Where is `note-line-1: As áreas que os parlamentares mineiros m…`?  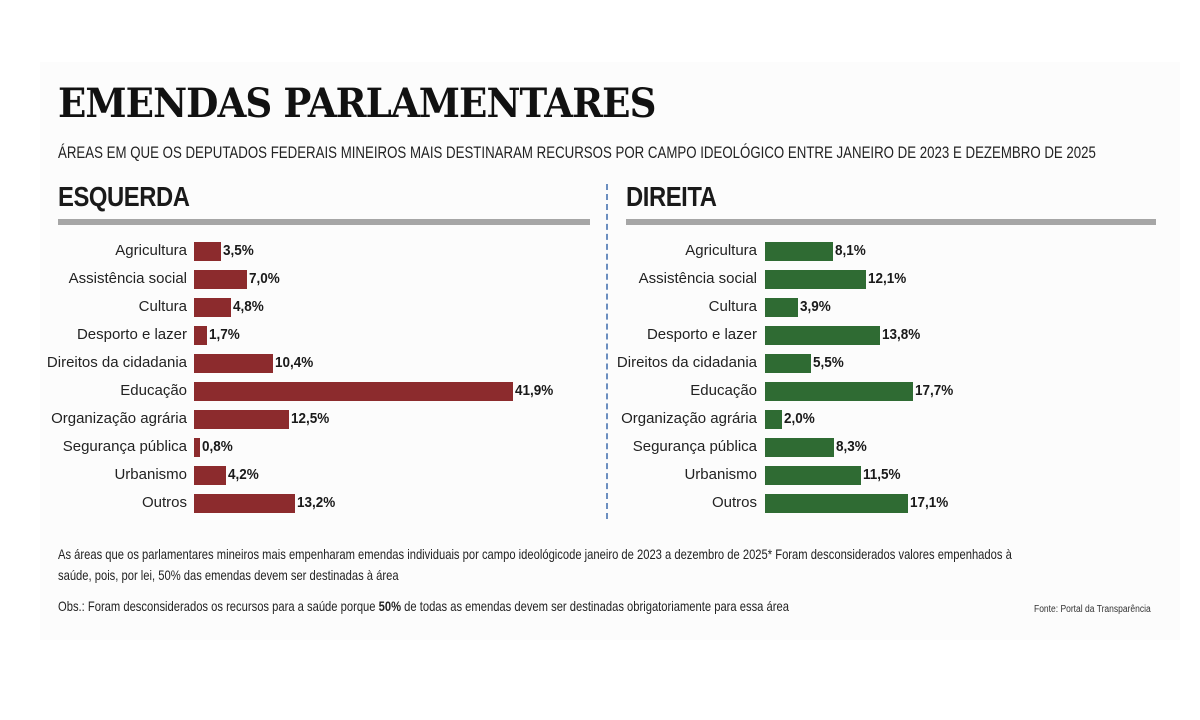
note-line-1: As áreas que os parlamentares mineiros m… is located at coordinates (535, 554).